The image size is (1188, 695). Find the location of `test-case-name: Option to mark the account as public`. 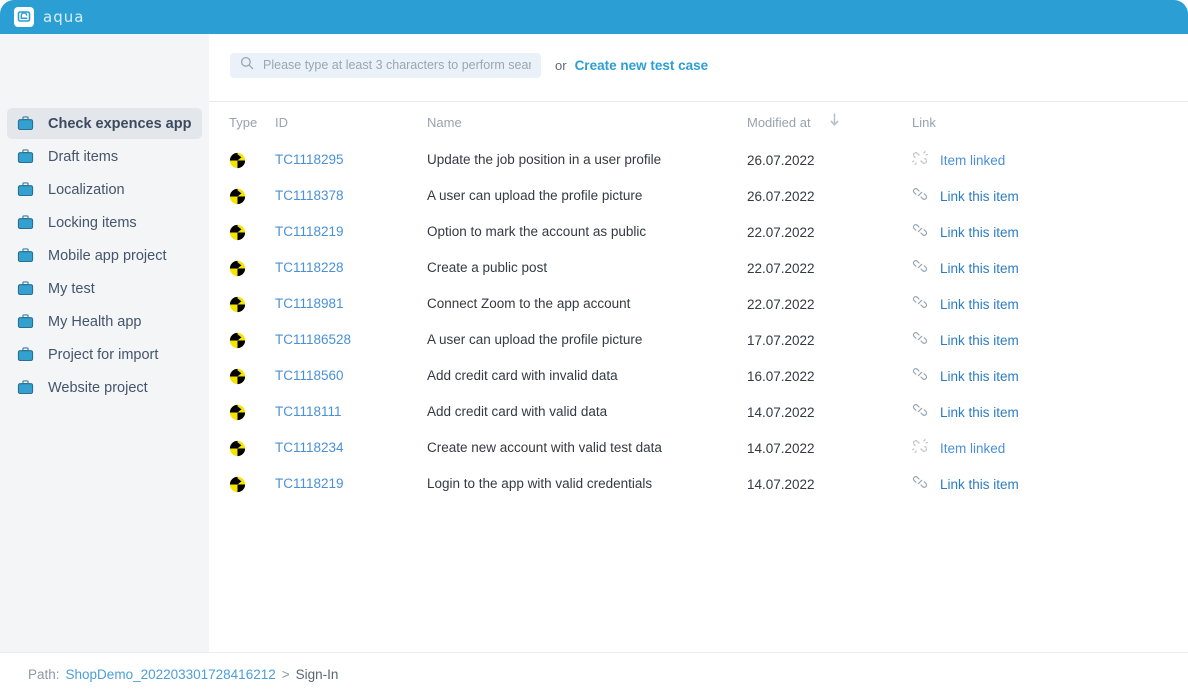

test-case-name: Option to mark the account as public is located at coordinates (537, 231).